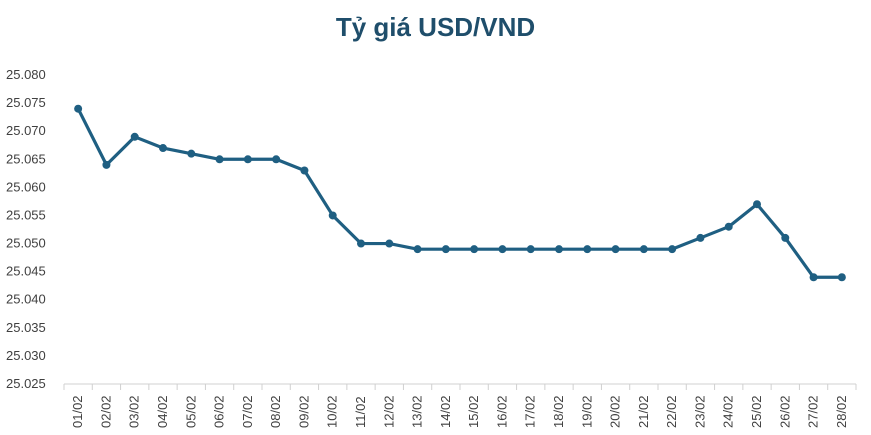  I want to click on y-tick-label: 25.070, so click(26, 130).